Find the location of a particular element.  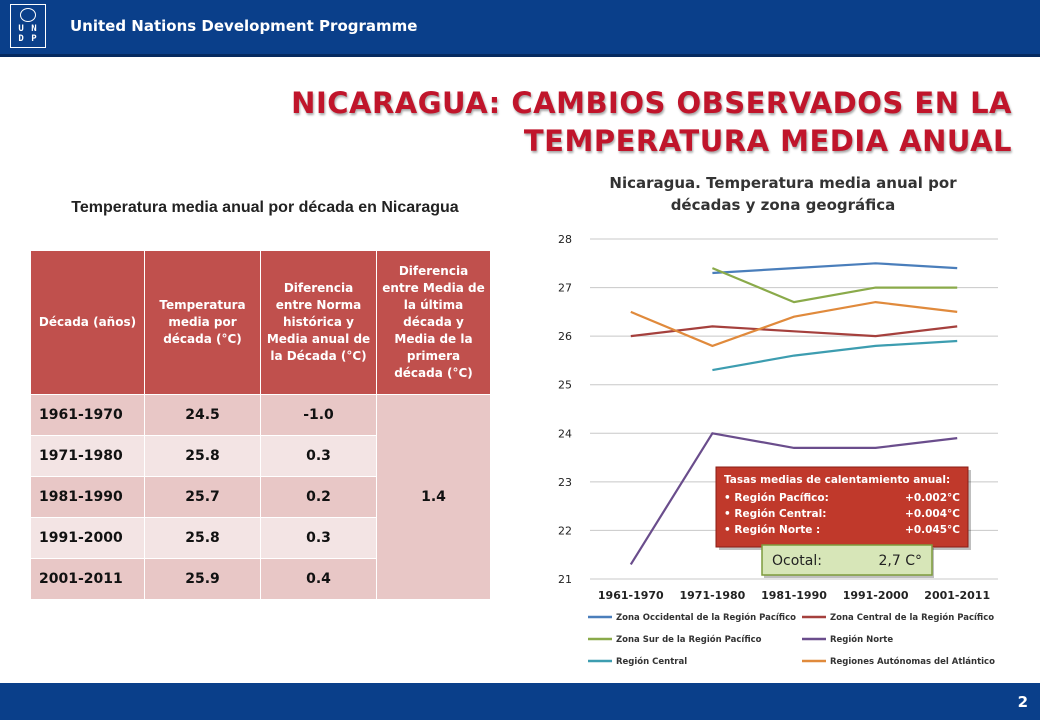

cell-decade: 1991-2000 is located at coordinates (87, 538).